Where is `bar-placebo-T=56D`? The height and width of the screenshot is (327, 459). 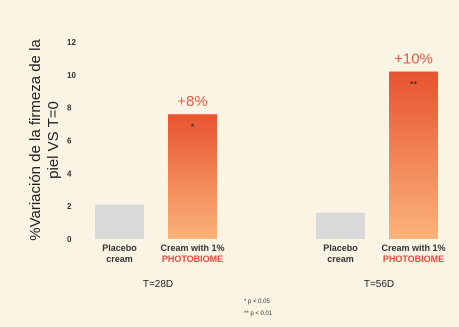
bar-placebo-T=56D is located at coordinates (340, 225).